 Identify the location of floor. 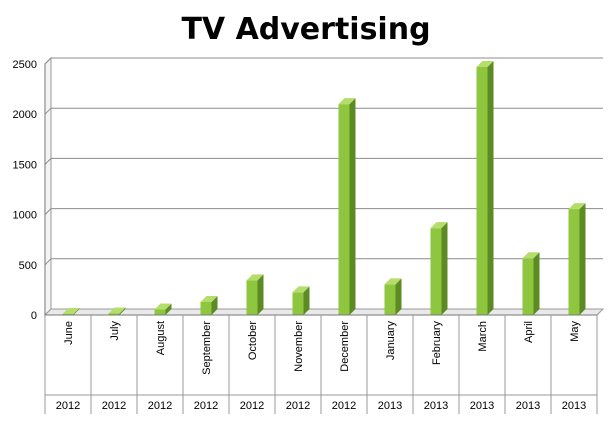
(324, 312).